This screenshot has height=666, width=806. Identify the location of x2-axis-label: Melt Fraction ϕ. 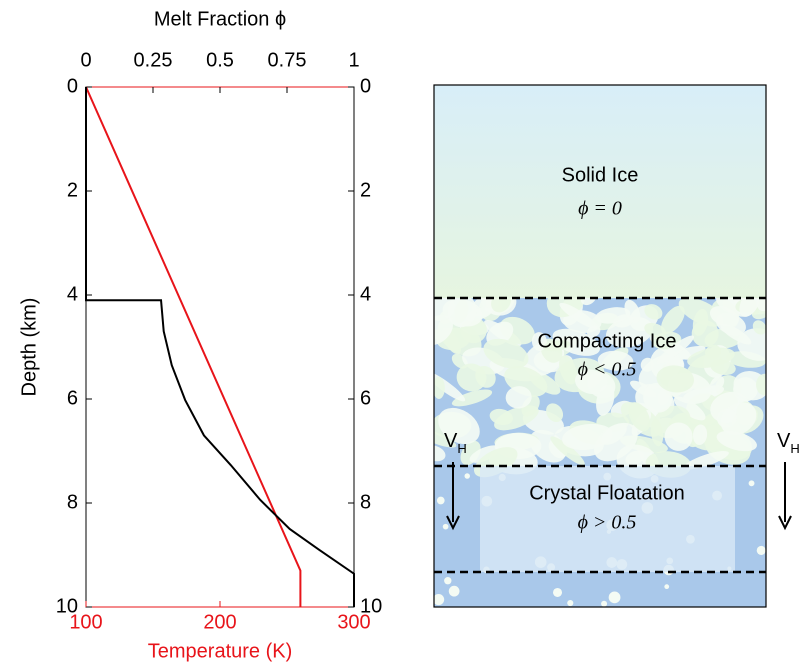
(220, 19).